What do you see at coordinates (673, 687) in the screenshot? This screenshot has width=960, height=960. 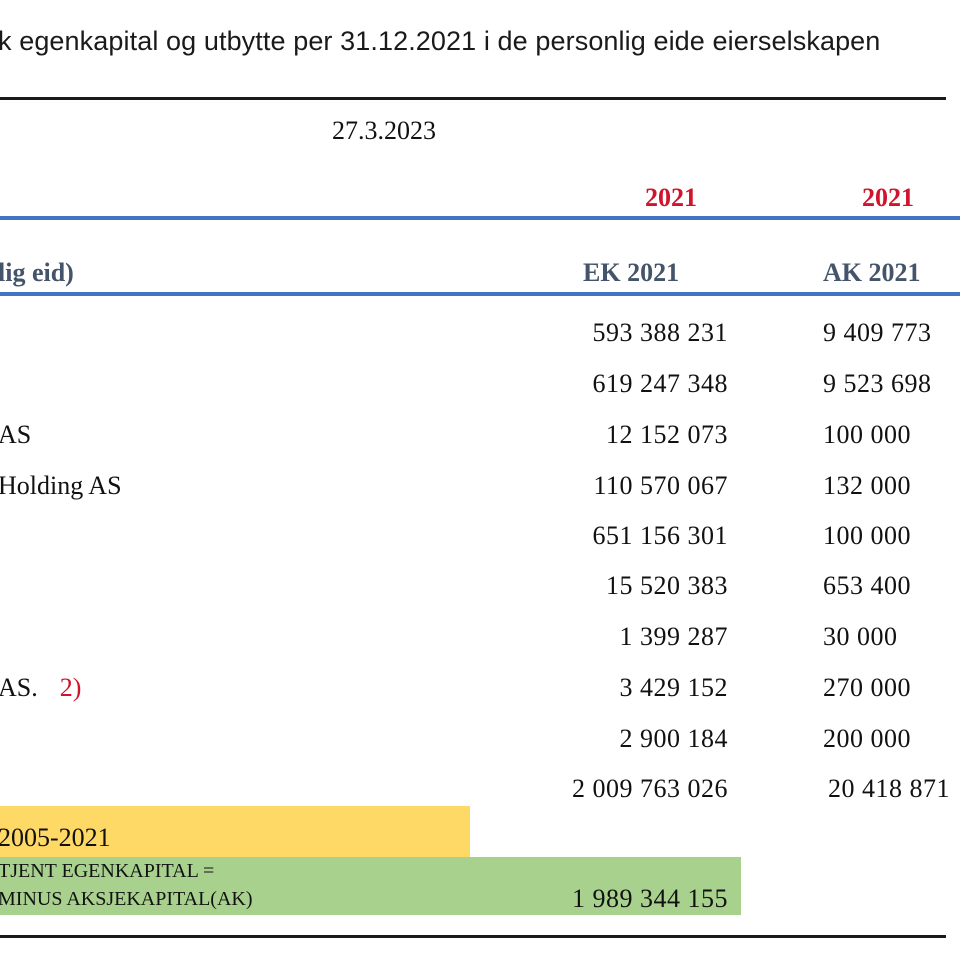 I see `row-ek-value: 3 429 152` at bounding box center [673, 687].